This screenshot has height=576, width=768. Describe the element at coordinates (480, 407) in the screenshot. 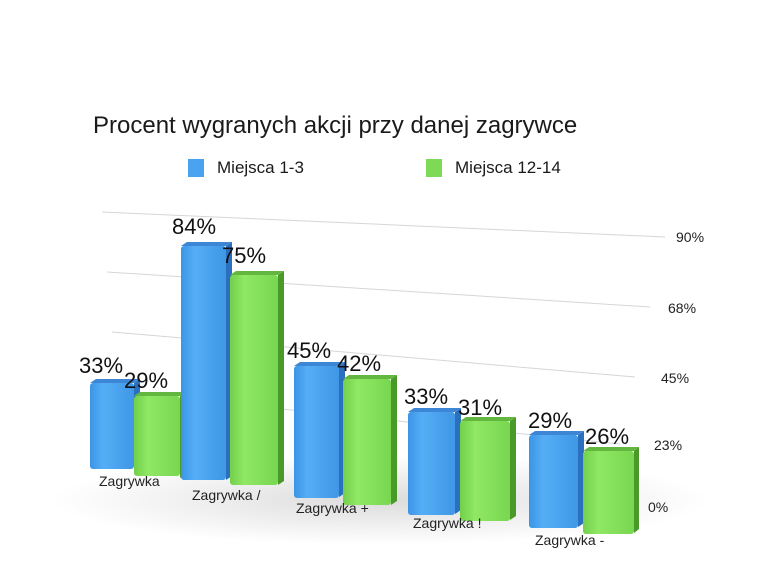

I see `data-label: 31%` at that location.